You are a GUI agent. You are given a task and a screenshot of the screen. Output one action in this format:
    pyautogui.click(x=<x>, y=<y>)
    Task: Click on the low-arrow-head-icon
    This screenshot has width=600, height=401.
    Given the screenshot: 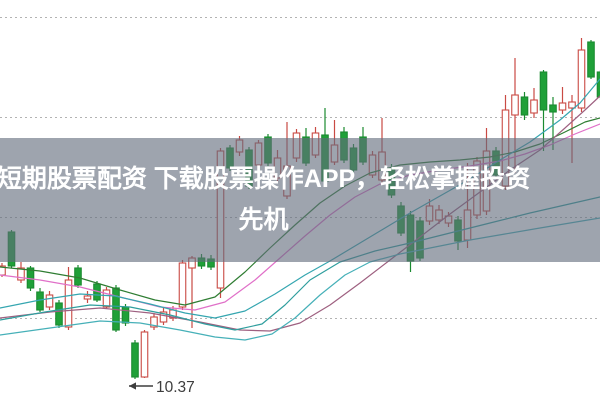 What is the action you would take?
    pyautogui.click(x=132, y=386)
    